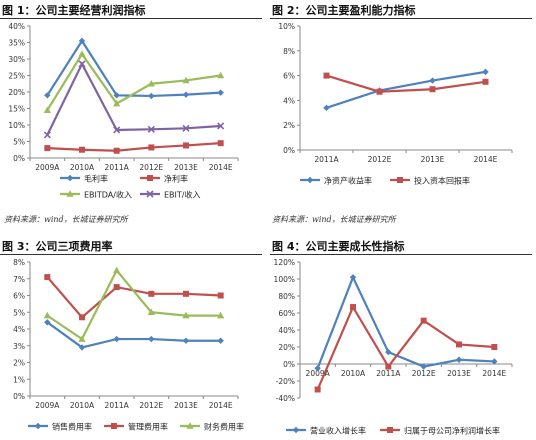 This screenshot has width=536, height=440. What do you see at coordinates (16, 26) in the screenshot?
I see `y-tick-label: 40%` at bounding box center [16, 26].